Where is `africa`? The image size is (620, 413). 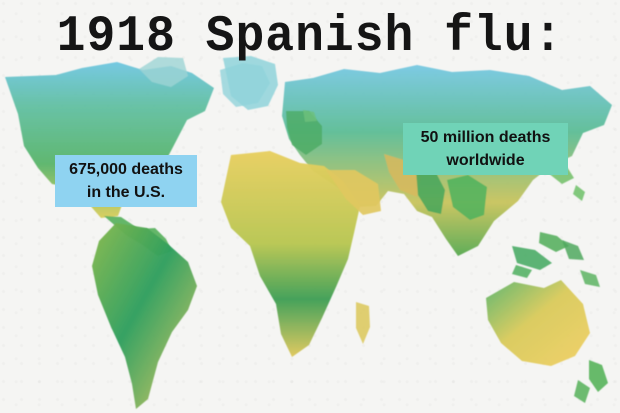
africa is located at coordinates (295, 254).